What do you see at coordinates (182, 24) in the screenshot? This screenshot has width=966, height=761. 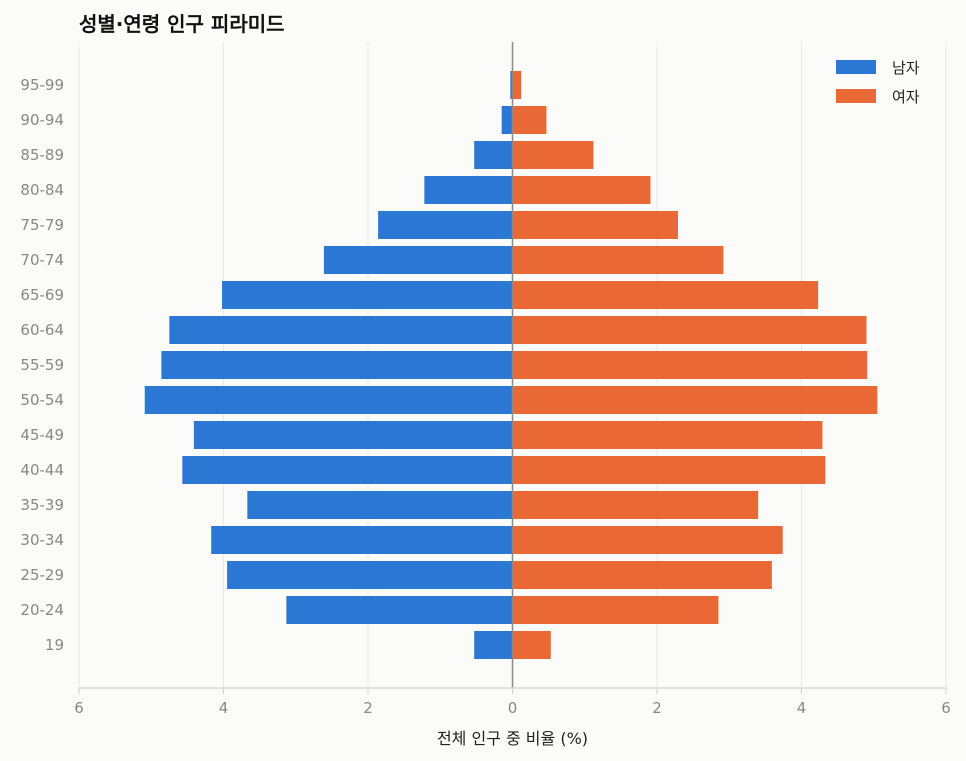 I see `chart-title: 성별·연령 인구 피라미드` at bounding box center [182, 24].